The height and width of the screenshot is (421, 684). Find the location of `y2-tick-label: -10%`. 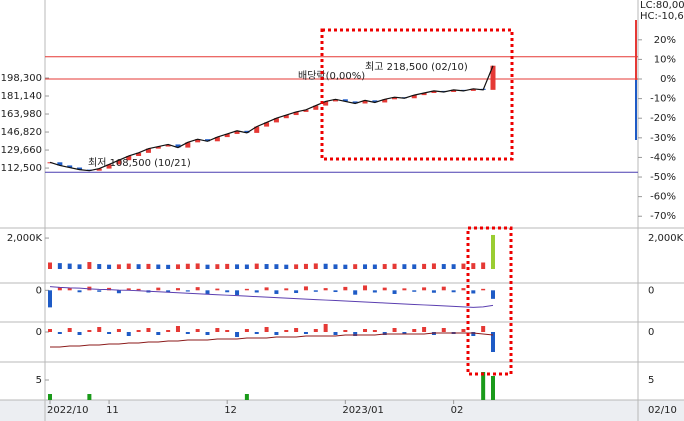

y2-tick-label: -10% is located at coordinates (663, 99).